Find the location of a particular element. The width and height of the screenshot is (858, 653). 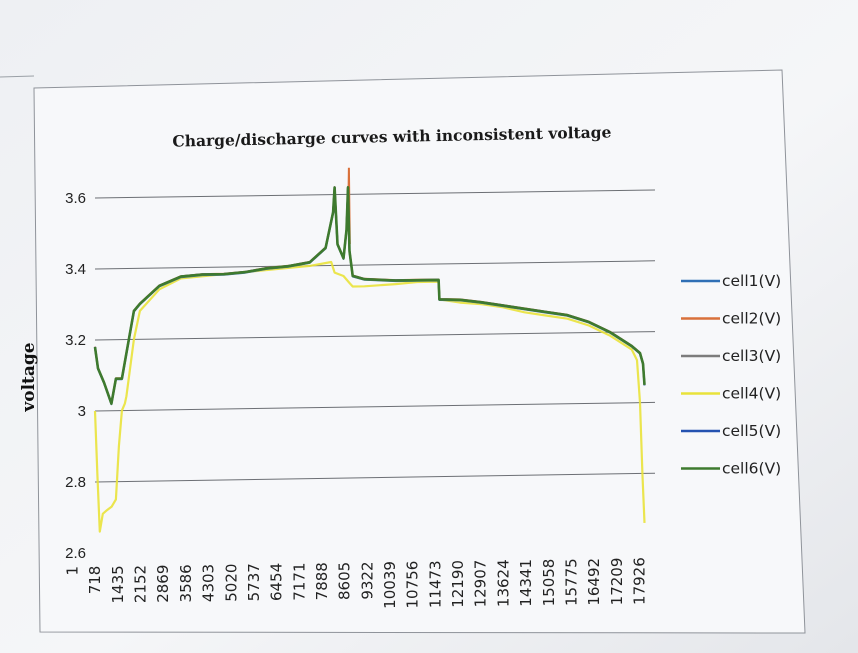

y-tick-label: 3 is located at coordinates (82, 411).